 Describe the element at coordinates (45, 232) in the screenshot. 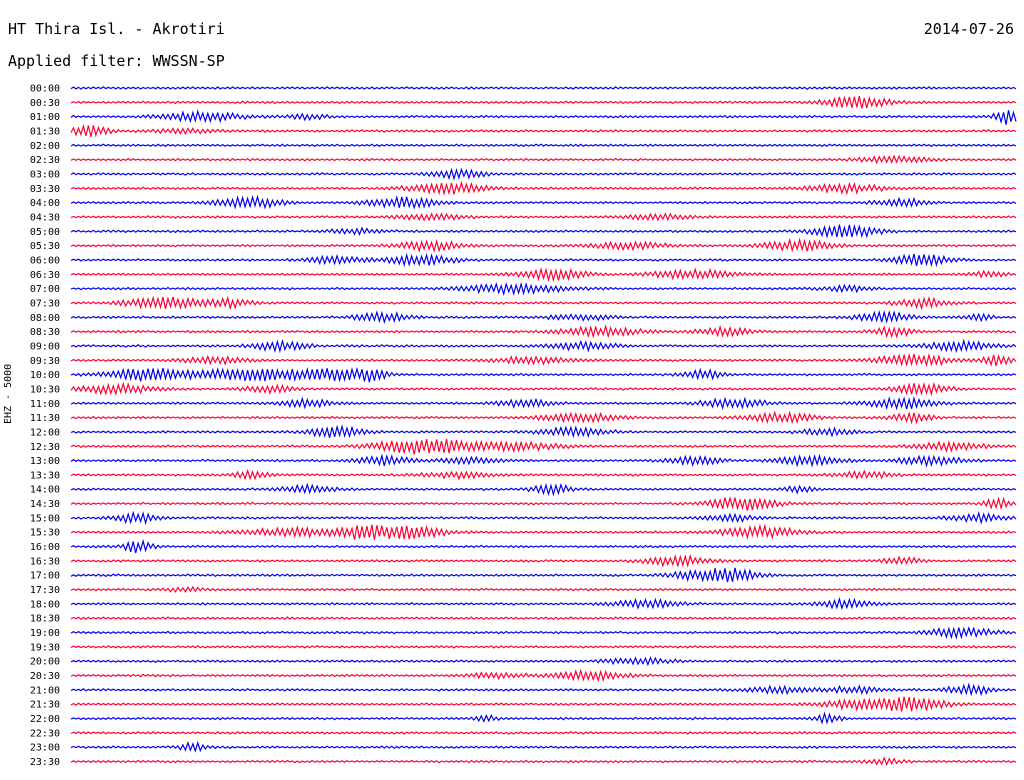

I see `tick-label-0500: 05:00` at that location.